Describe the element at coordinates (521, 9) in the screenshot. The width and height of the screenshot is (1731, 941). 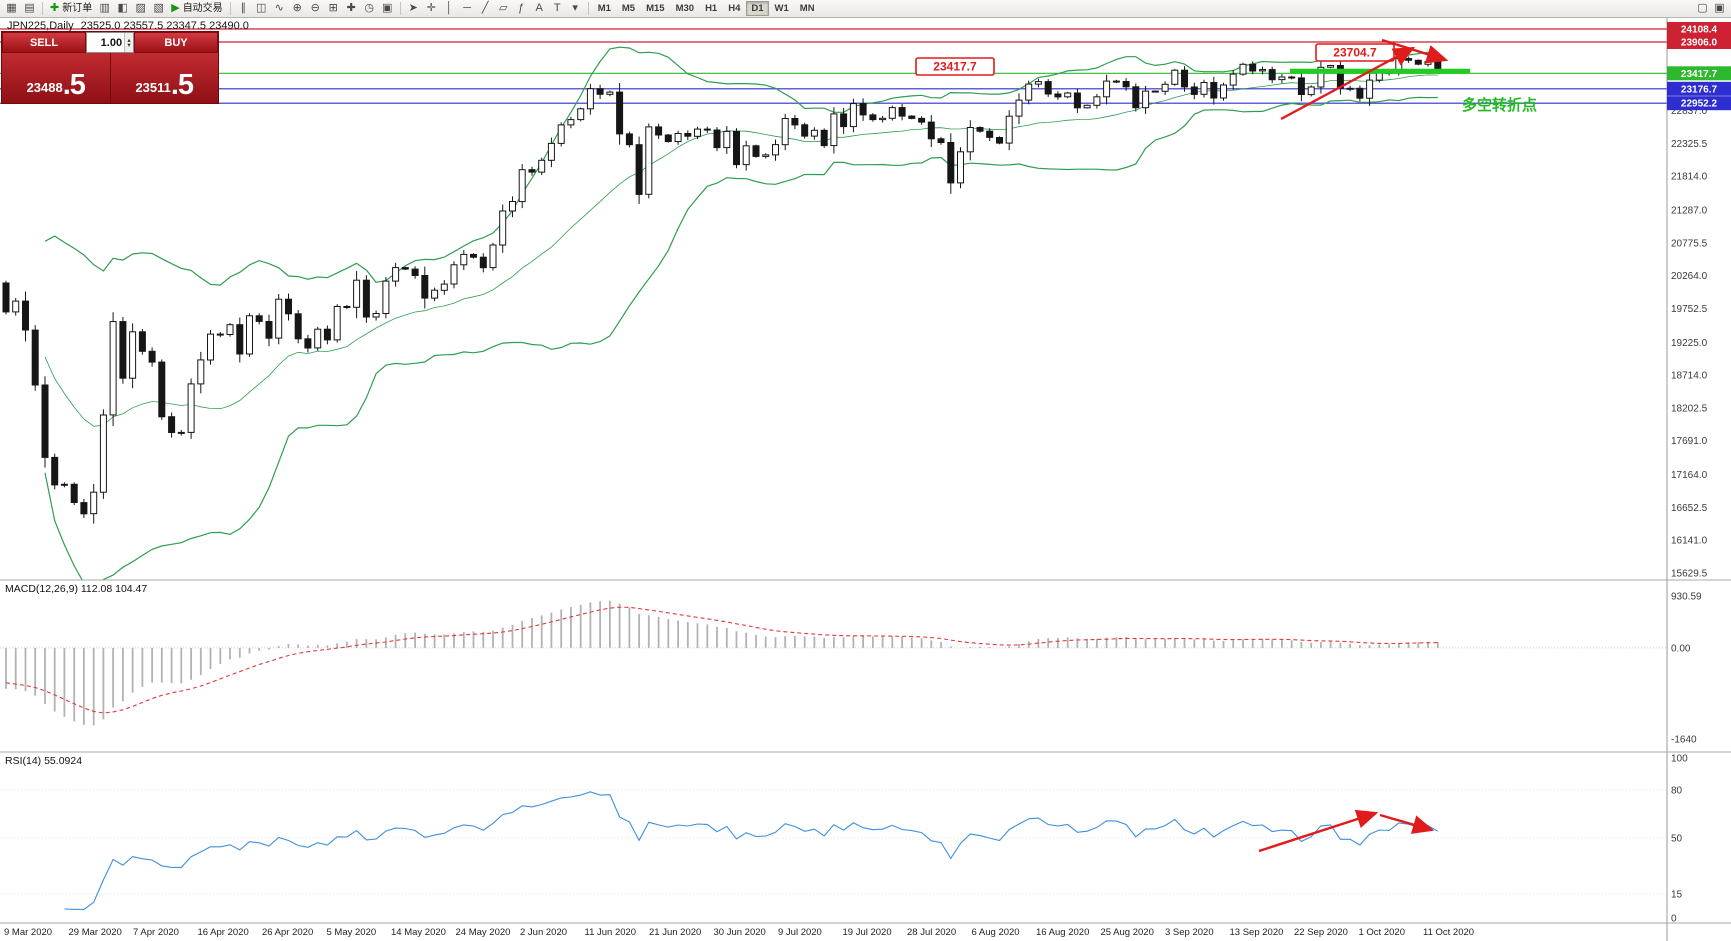
I see `fibo-button: ƒ` at that location.